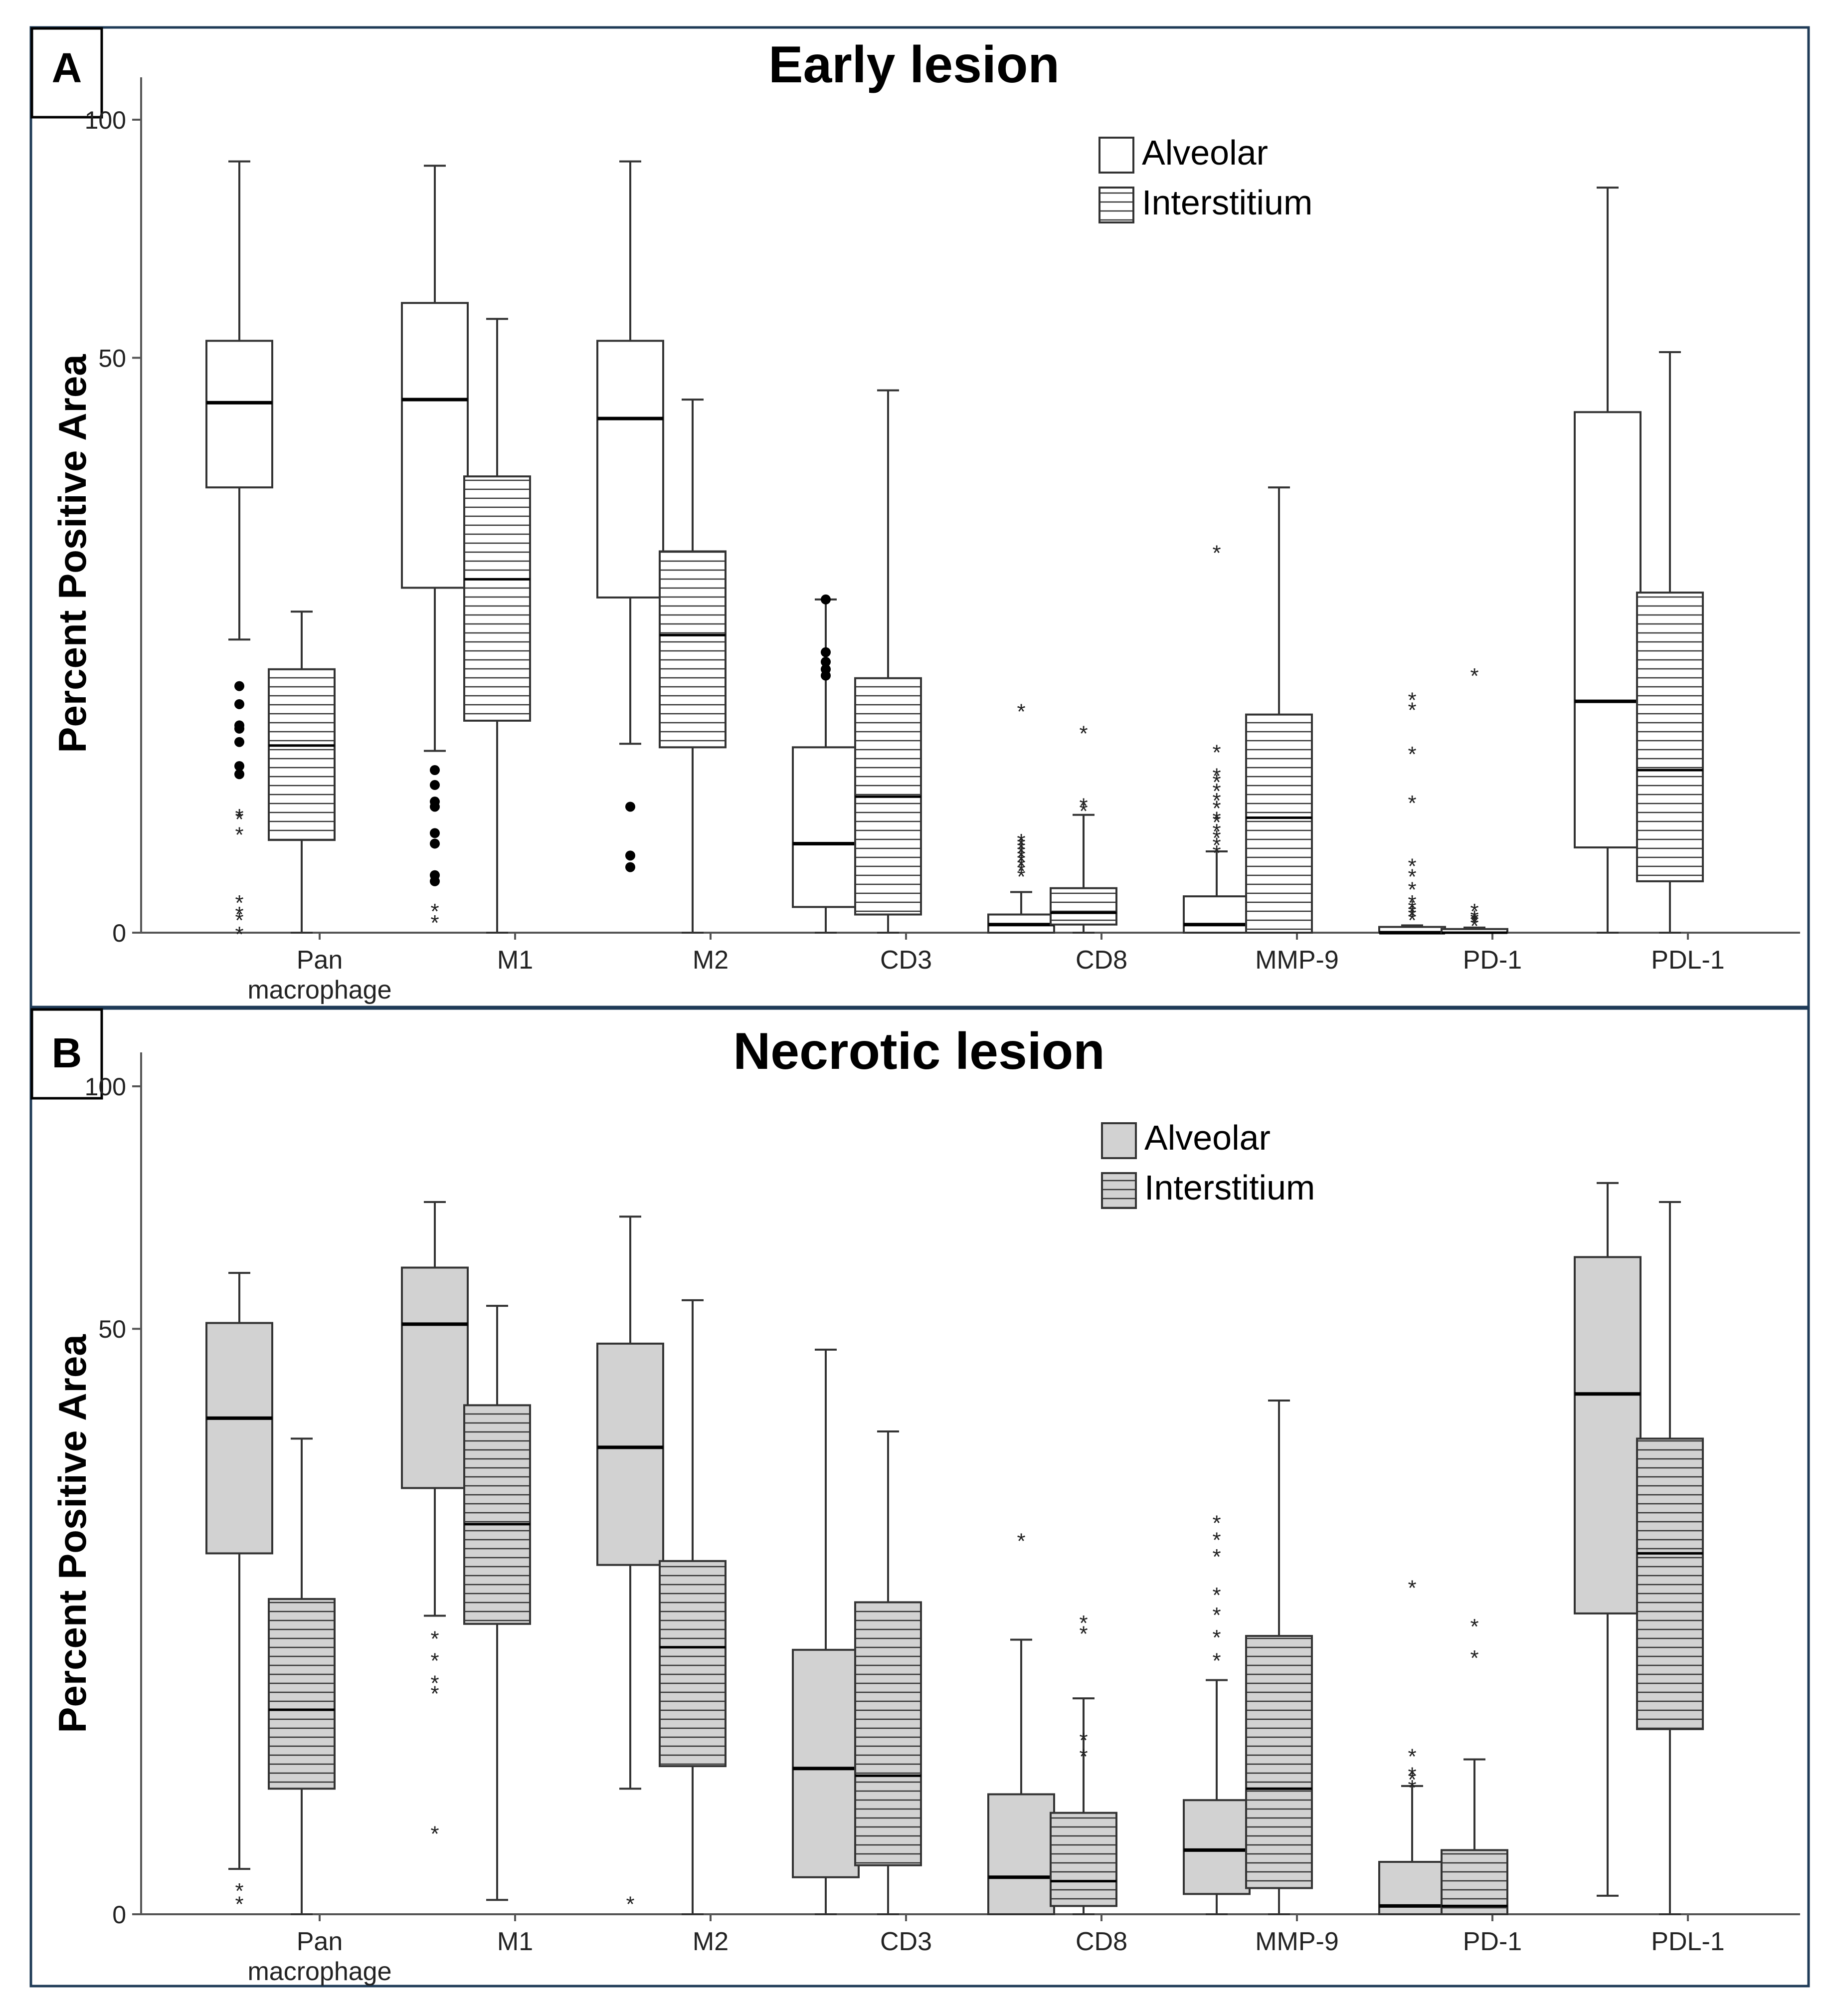 Image resolution: width=1828 pixels, height=2016 pixels. I want to click on box-interstitium-6: ******, so click(1474, 802).